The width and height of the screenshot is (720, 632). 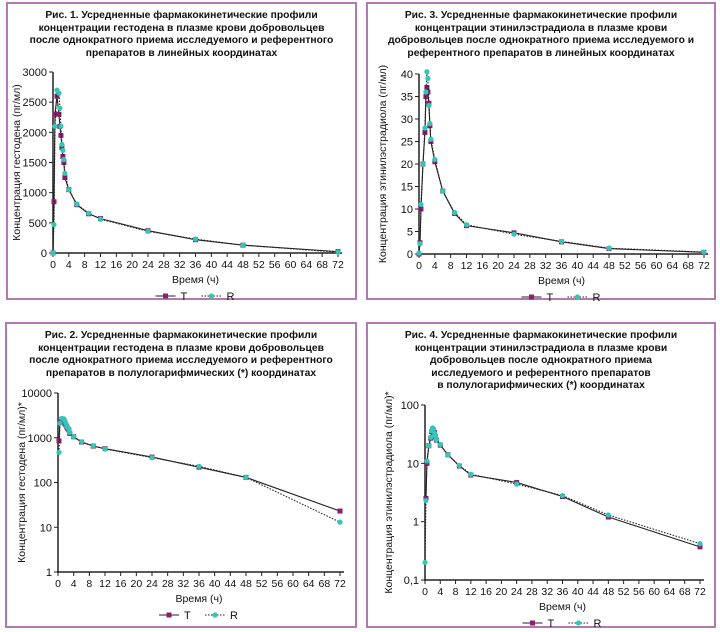 What do you see at coordinates (101, 265) in the screenshot?
I see `x-tick-label: 12` at bounding box center [101, 265].